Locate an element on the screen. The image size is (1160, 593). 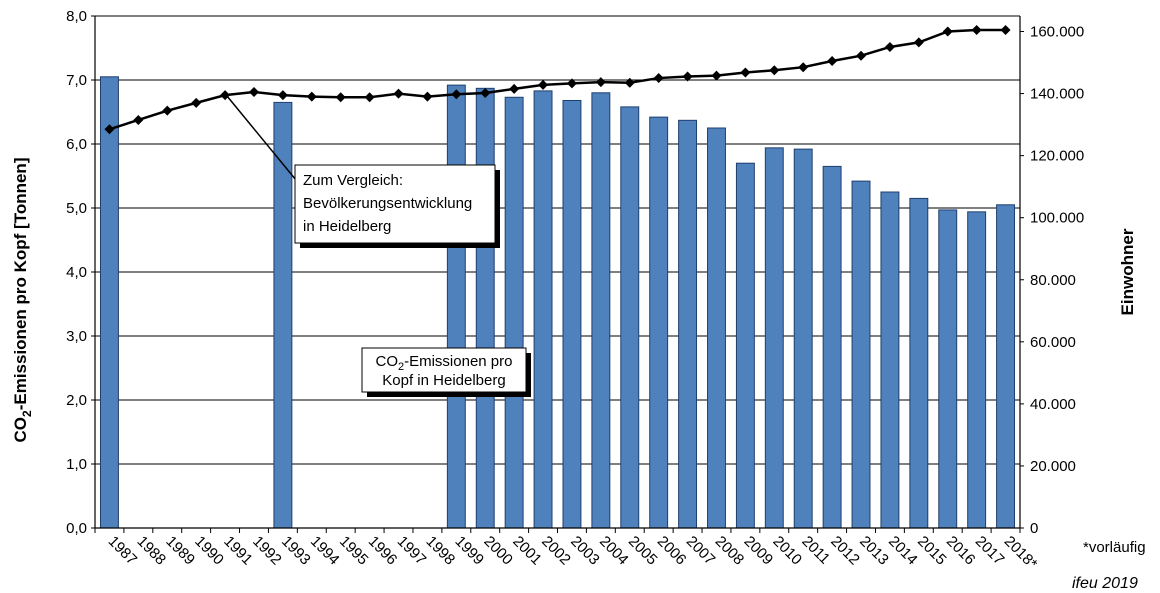
right-tick-label: 140.000 is located at coordinates (1057, 94).